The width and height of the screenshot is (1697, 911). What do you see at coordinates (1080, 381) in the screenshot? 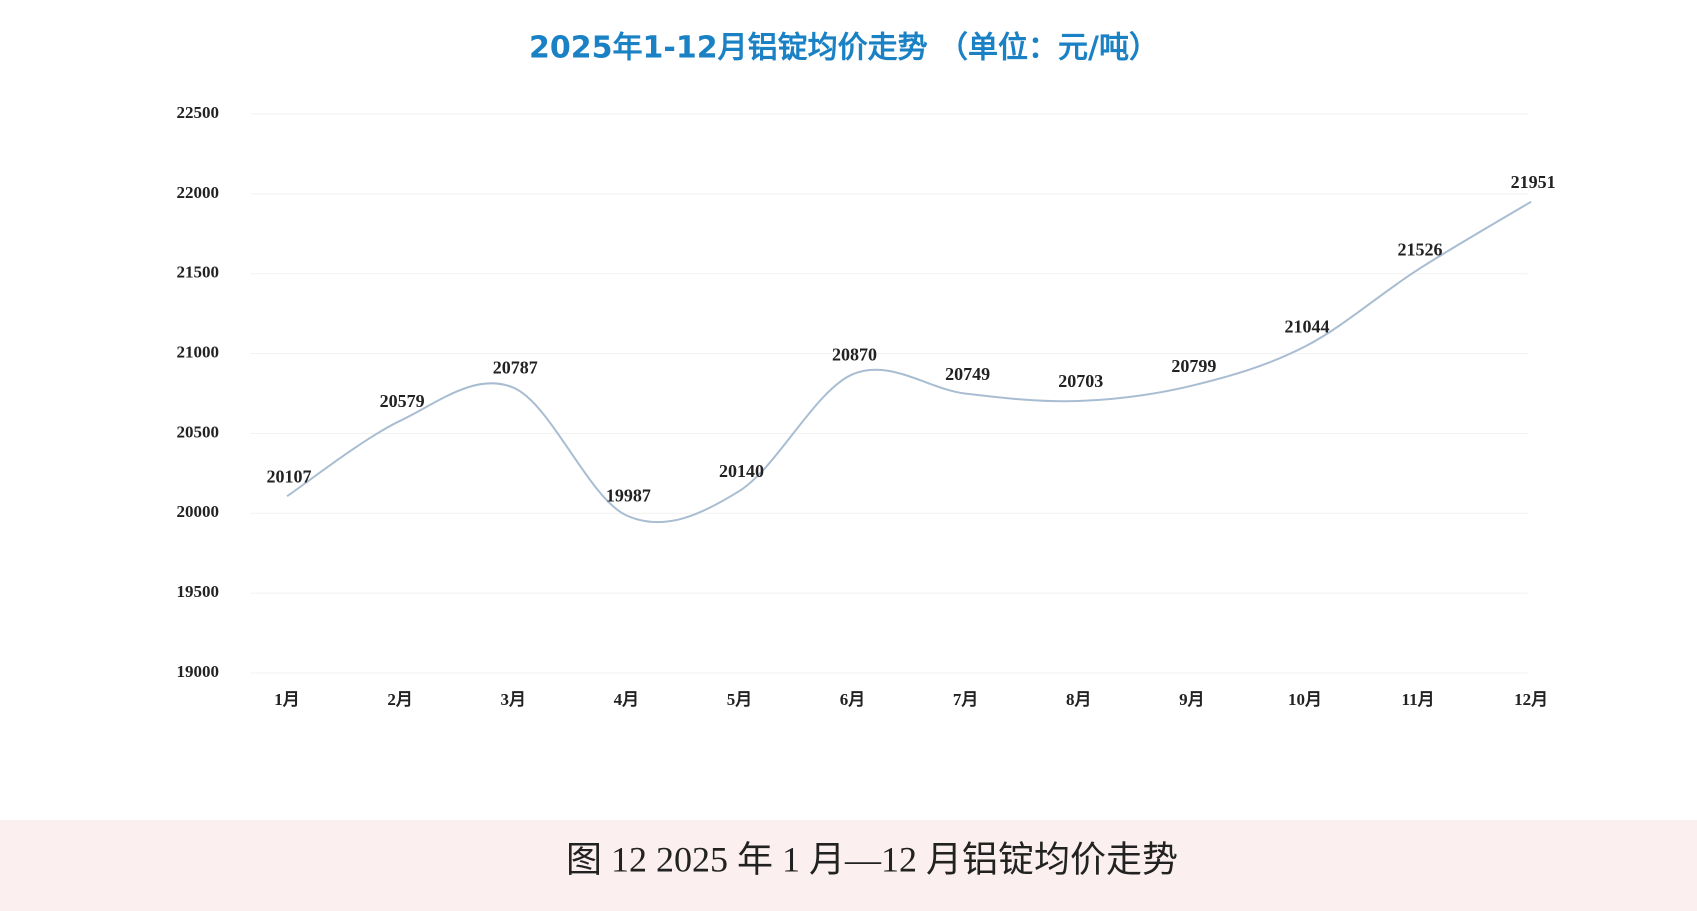
I see `data-label: 20703` at bounding box center [1080, 381].